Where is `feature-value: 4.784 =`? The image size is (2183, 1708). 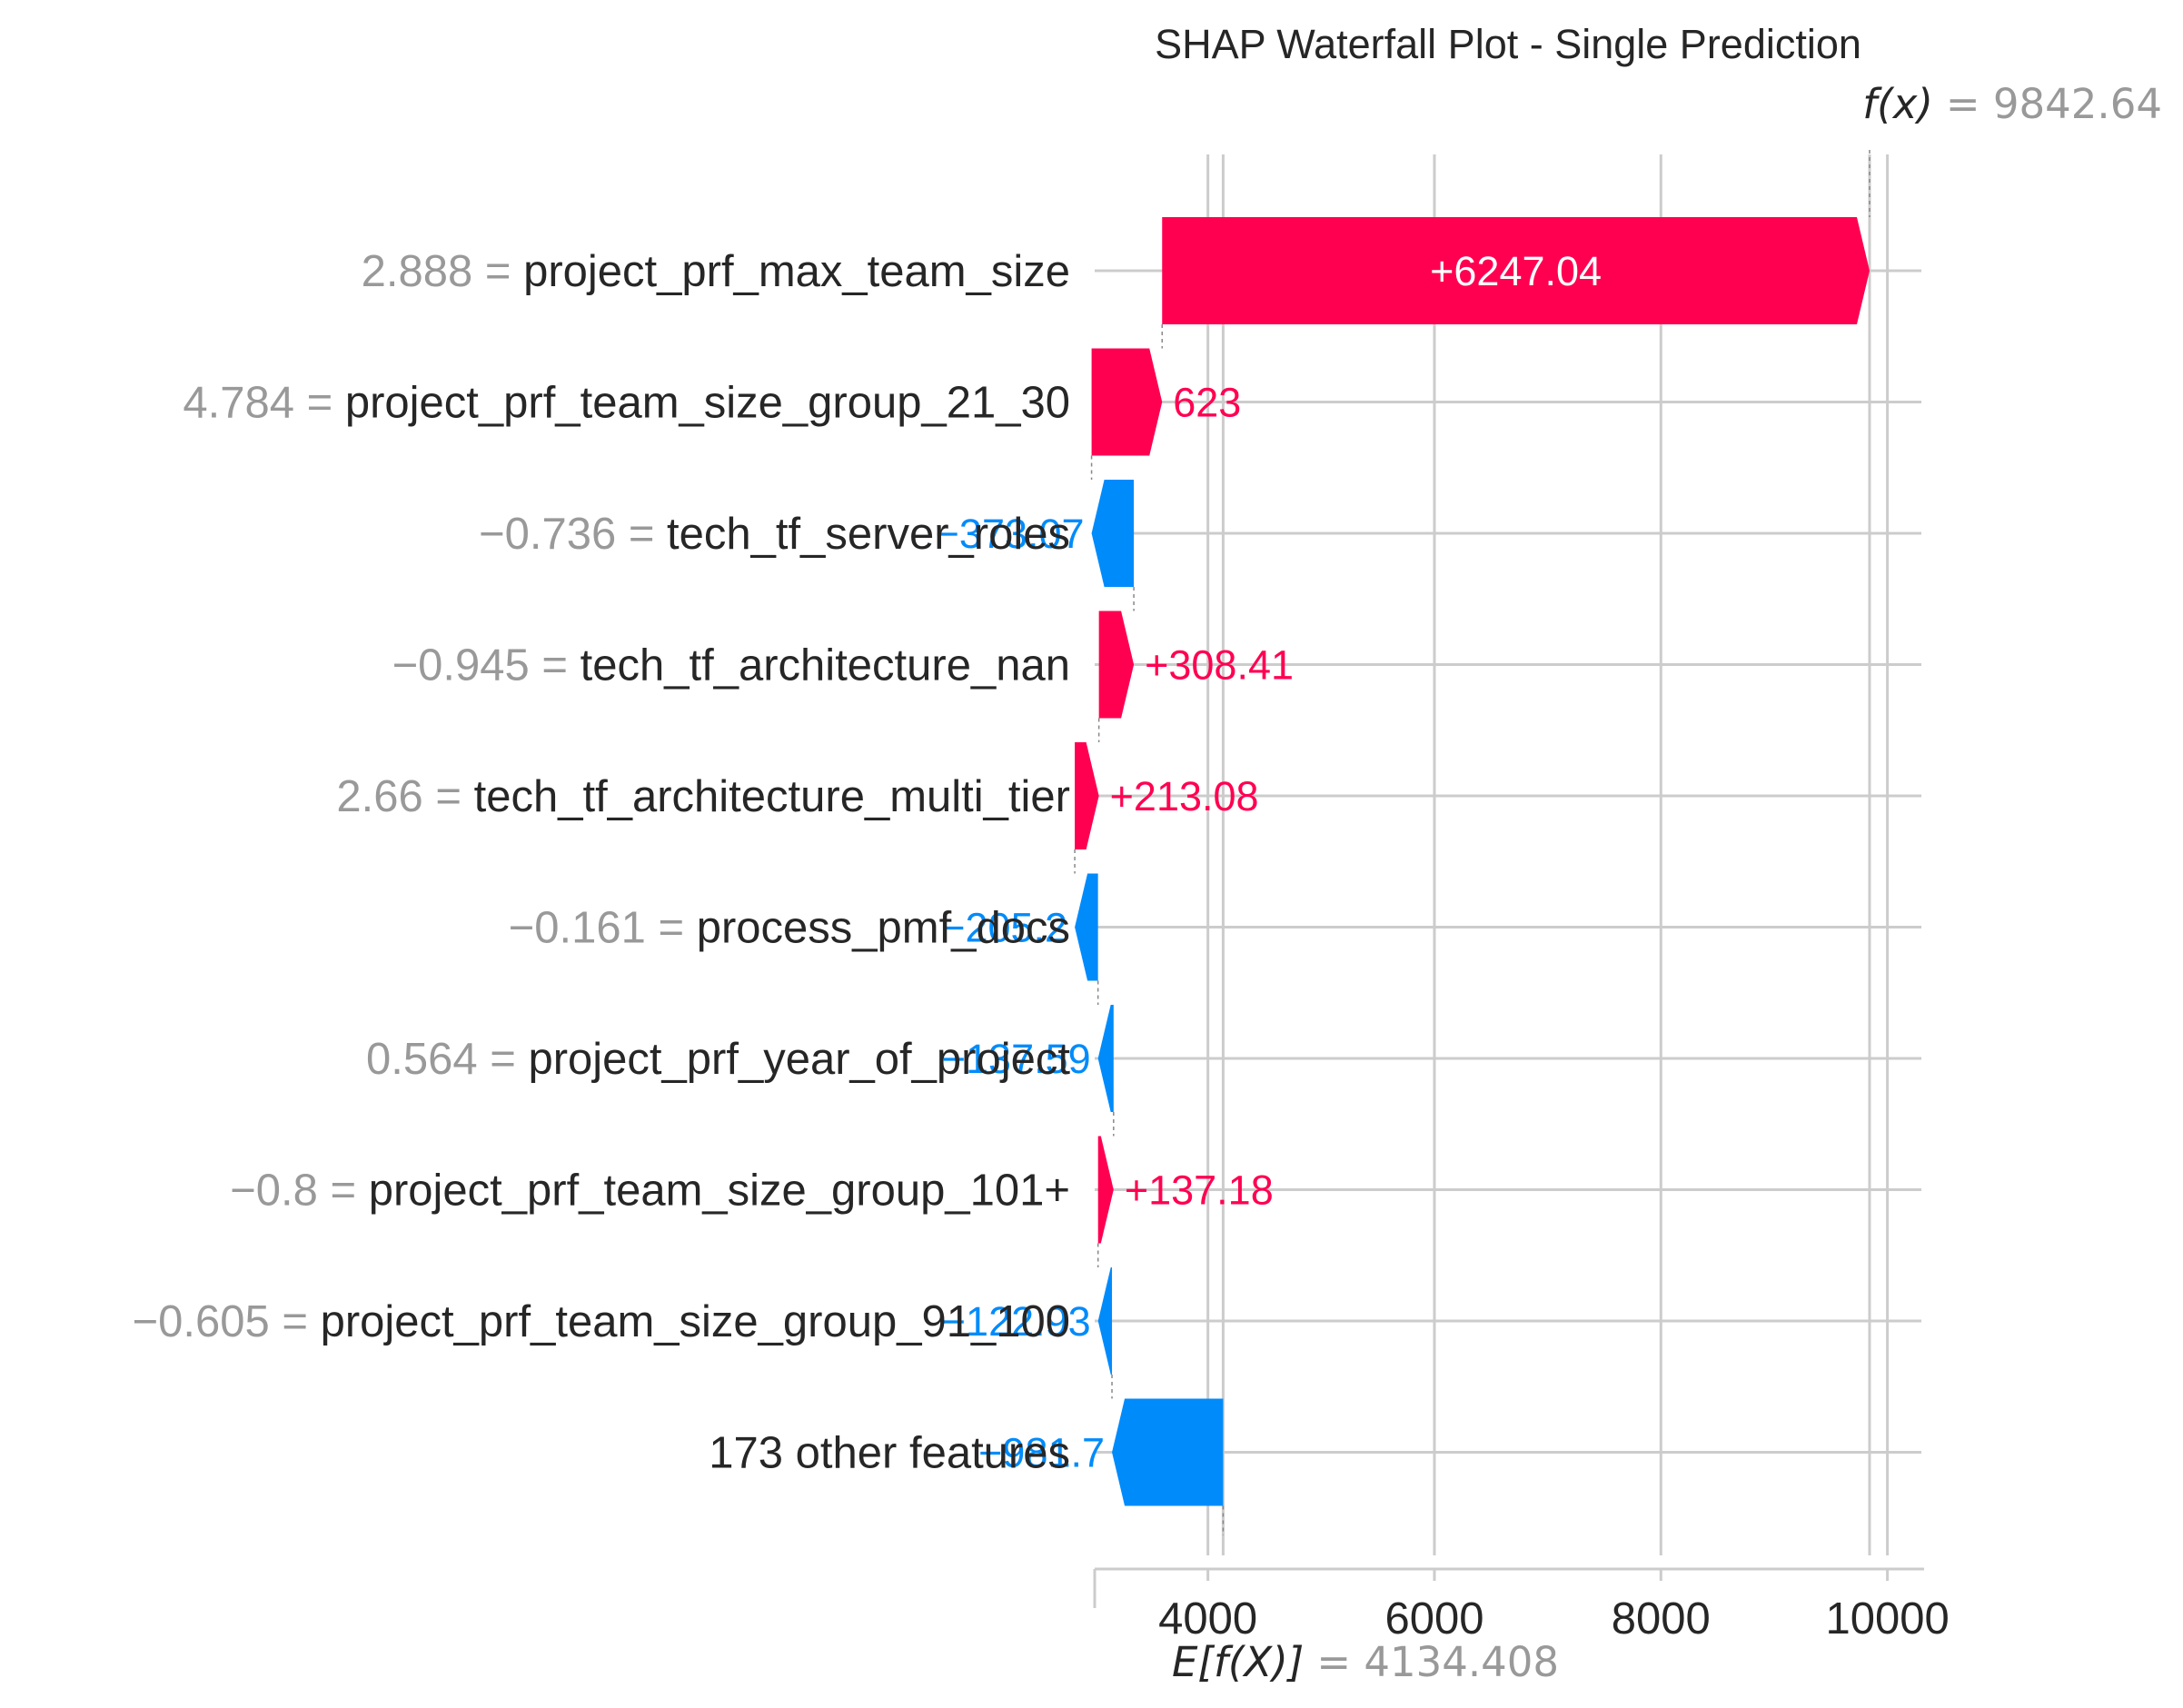
feature-value: 4.784 = is located at coordinates (263, 403).